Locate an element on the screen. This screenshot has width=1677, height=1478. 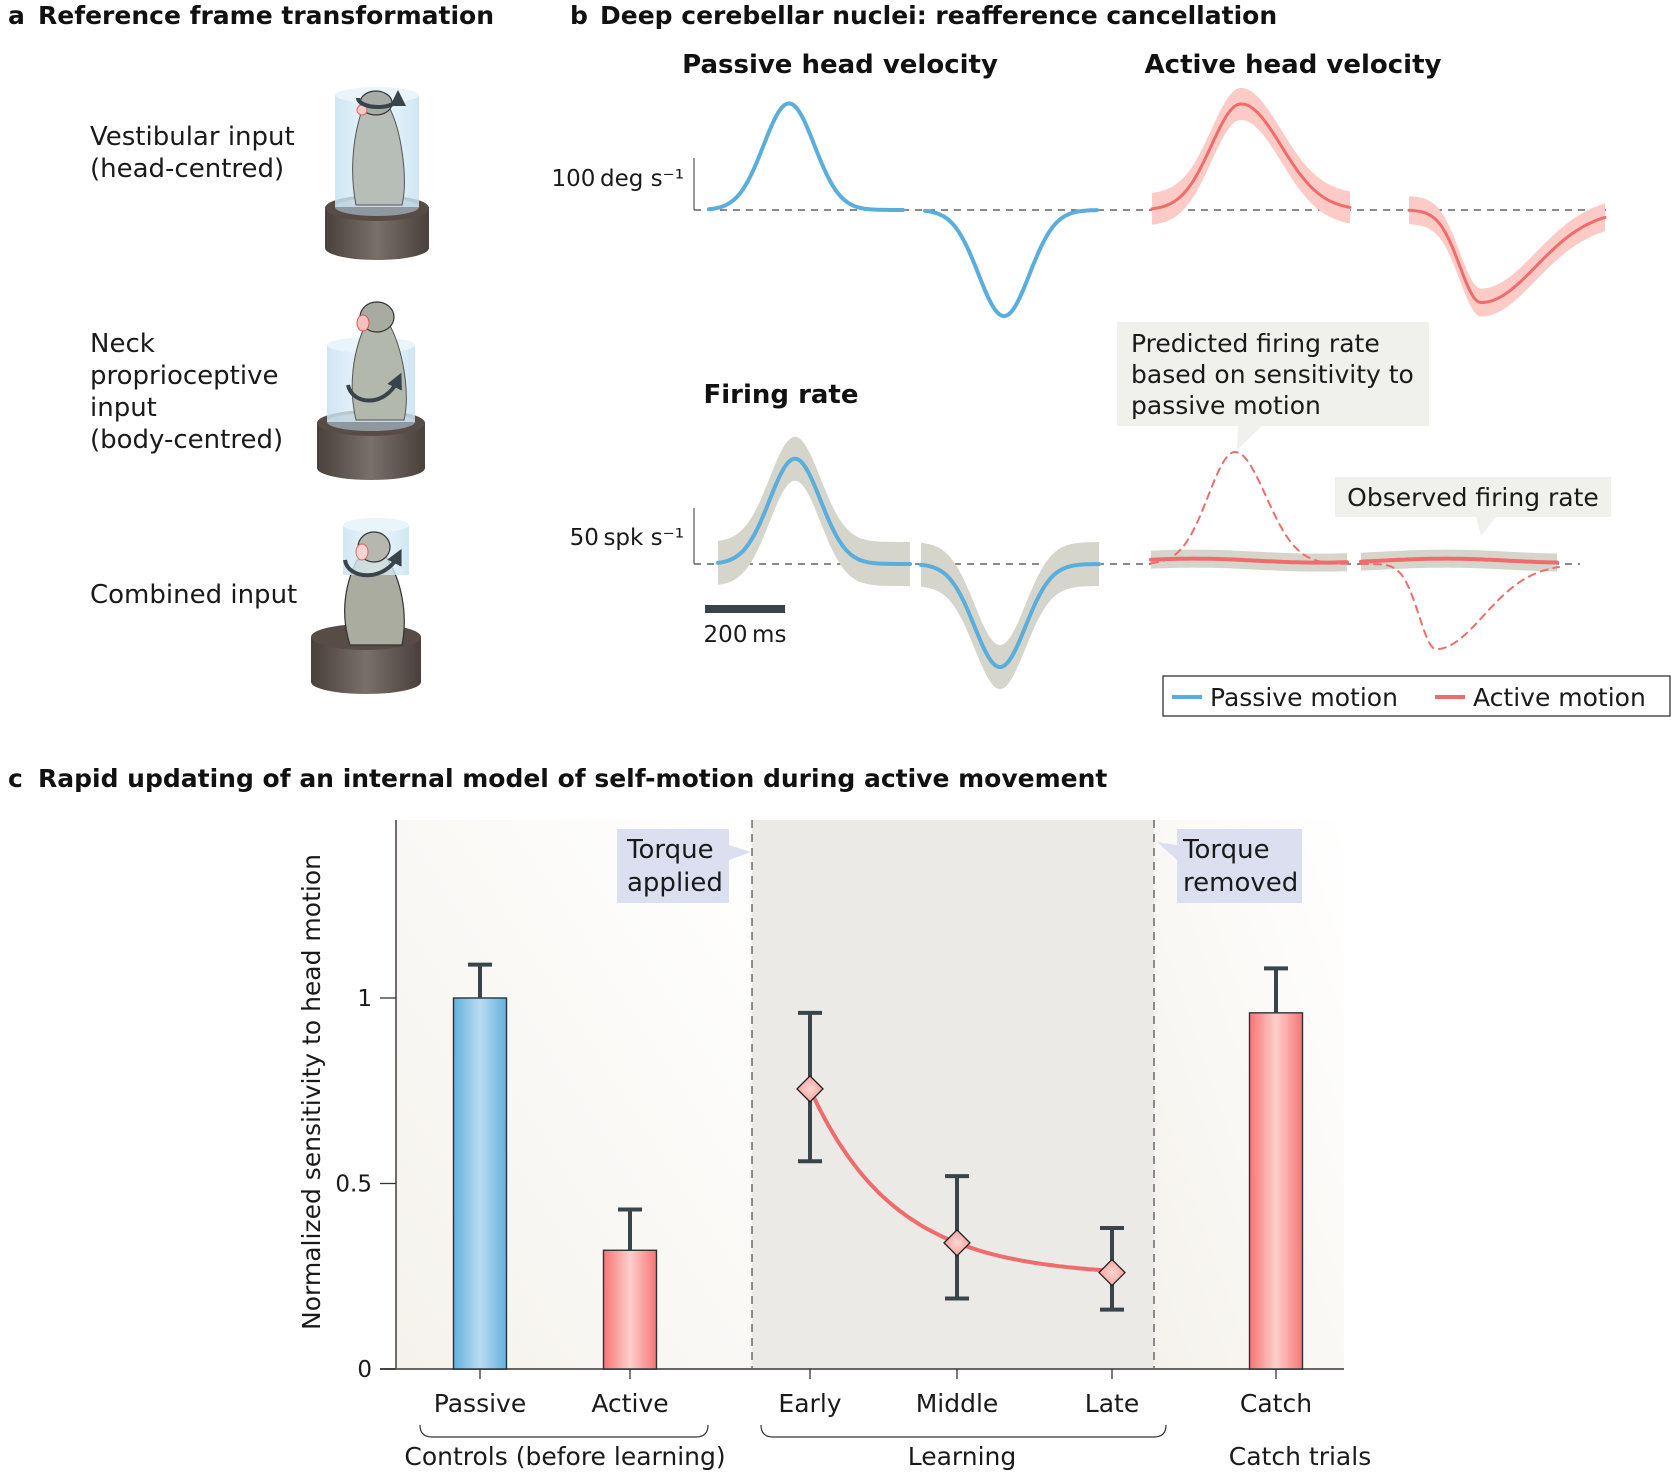
active-velocity-band-left is located at coordinates (1507, 256).